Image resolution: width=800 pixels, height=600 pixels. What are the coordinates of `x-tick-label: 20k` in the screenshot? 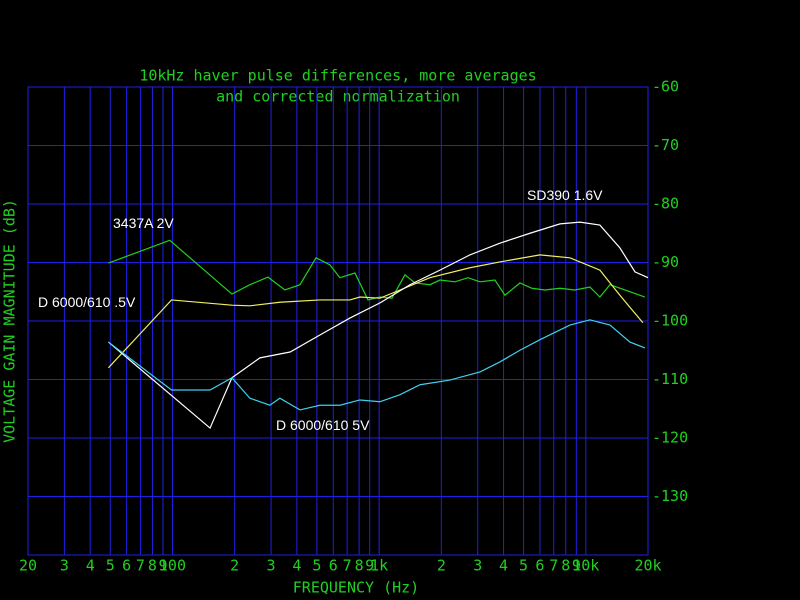 It's located at (647, 566).